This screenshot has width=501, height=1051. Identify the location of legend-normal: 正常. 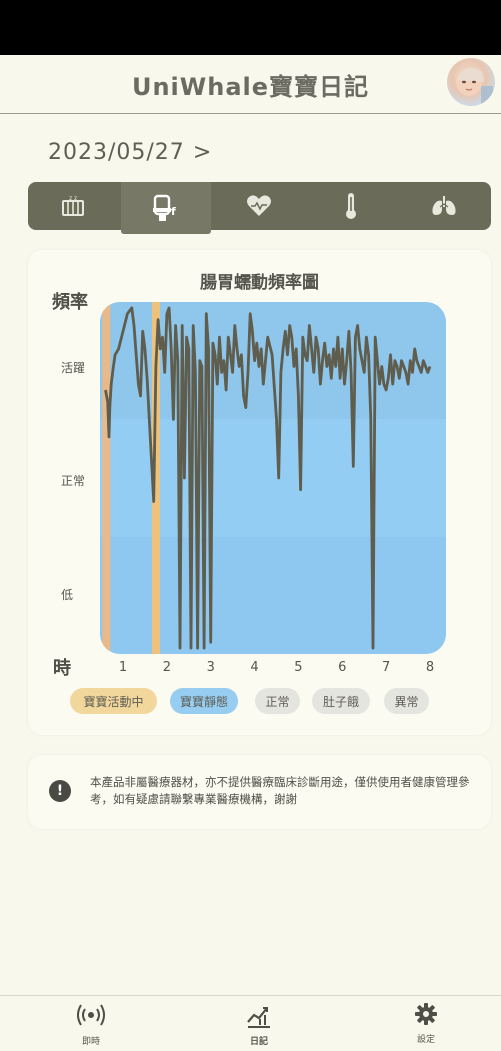
(277, 701).